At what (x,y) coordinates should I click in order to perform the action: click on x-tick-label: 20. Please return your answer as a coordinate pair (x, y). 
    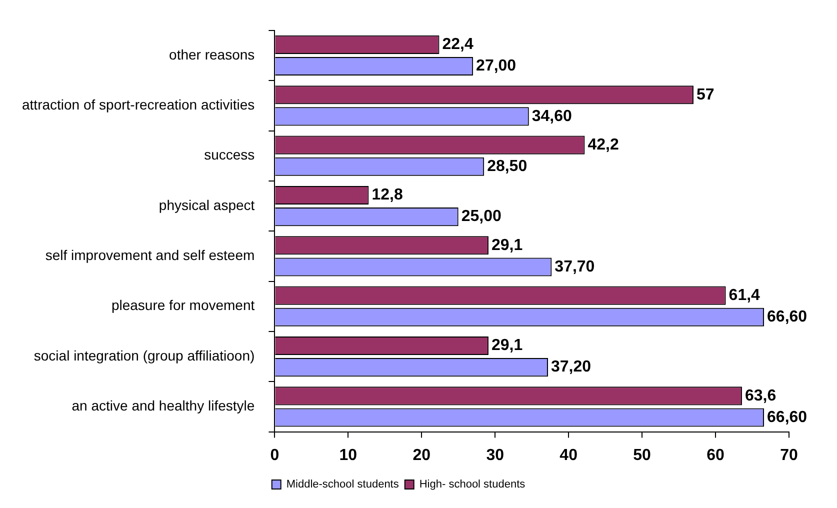
    Looking at the image, I should click on (421, 455).